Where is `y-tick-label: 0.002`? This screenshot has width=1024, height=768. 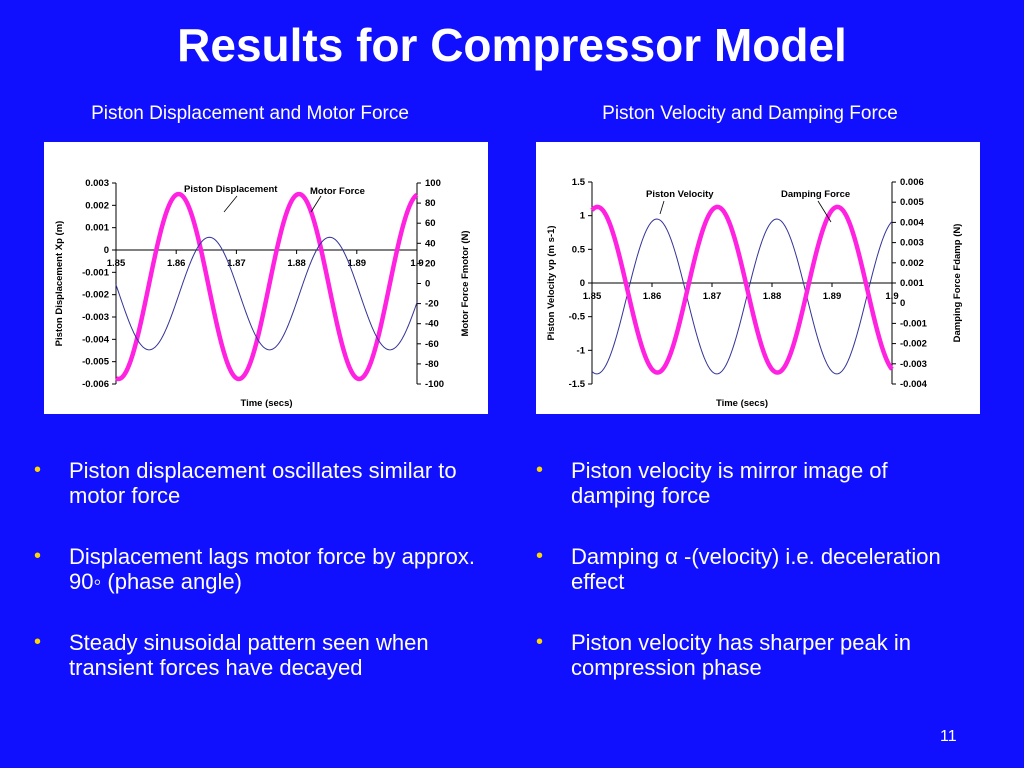
y-tick-label: 0.002 is located at coordinates (97, 205).